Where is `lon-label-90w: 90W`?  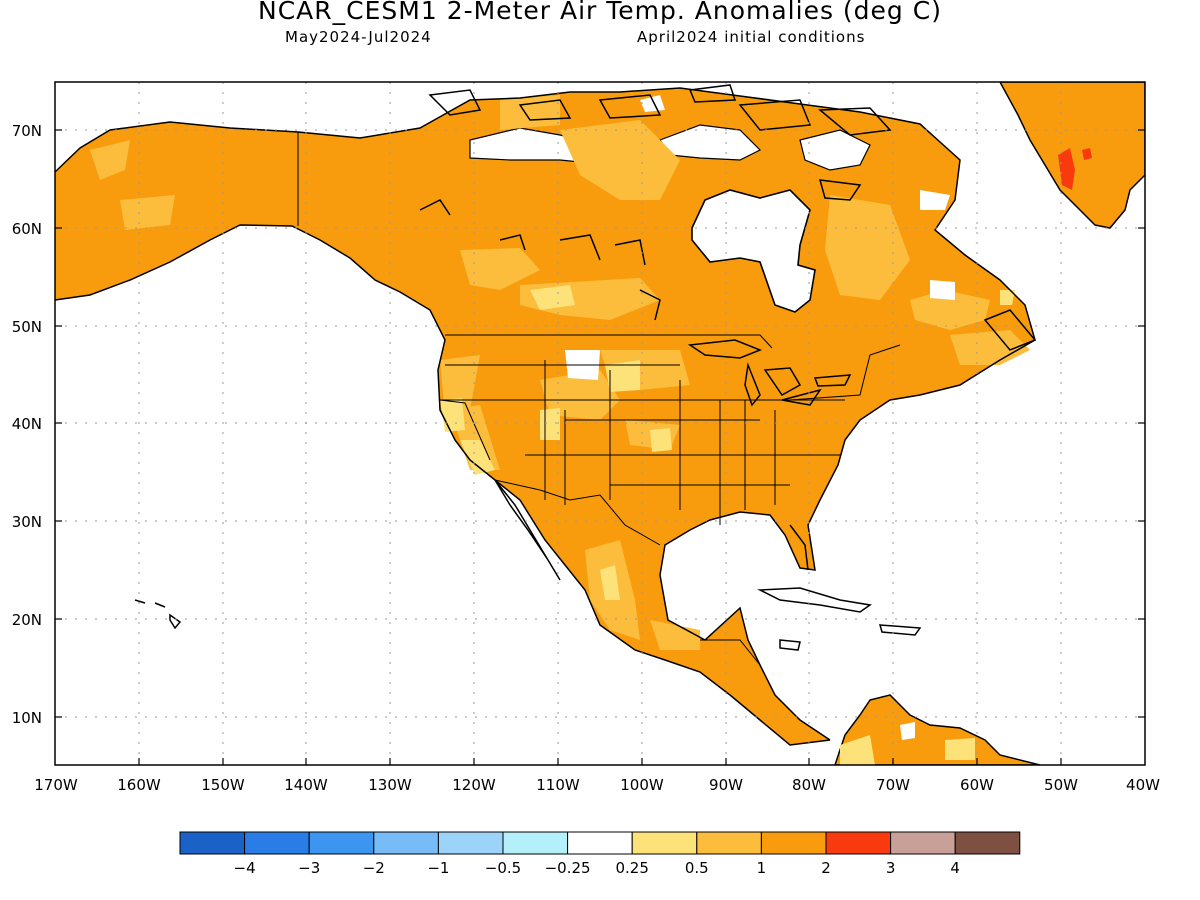 lon-label-90w: 90W is located at coordinates (726, 785).